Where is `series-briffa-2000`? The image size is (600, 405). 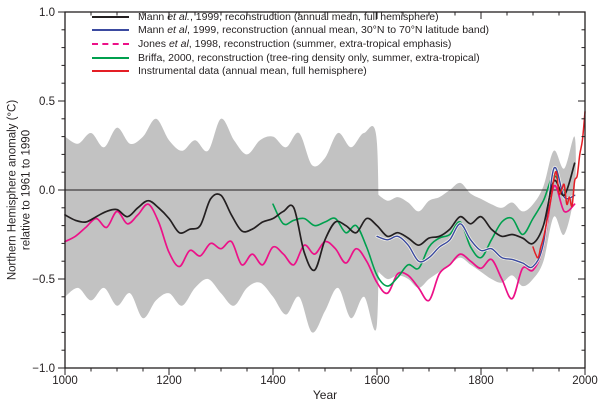
series-briffa-2000 is located at coordinates (418, 231).